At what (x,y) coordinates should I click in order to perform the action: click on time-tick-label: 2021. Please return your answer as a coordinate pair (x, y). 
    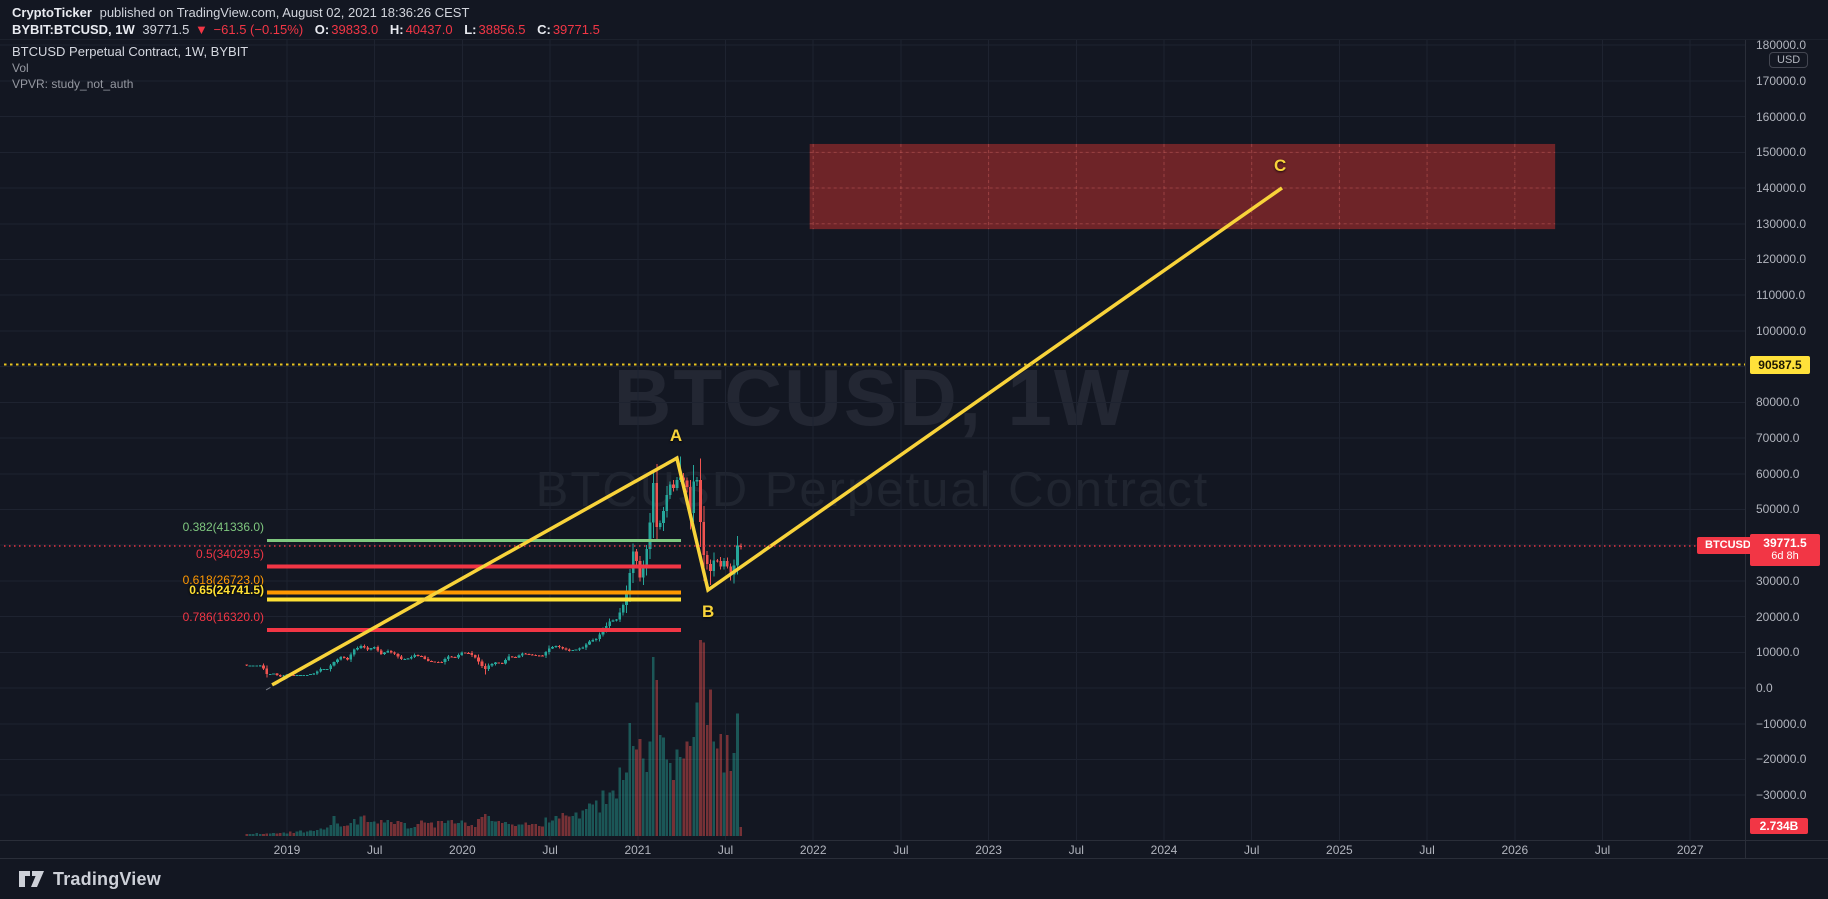
    Looking at the image, I should click on (638, 850).